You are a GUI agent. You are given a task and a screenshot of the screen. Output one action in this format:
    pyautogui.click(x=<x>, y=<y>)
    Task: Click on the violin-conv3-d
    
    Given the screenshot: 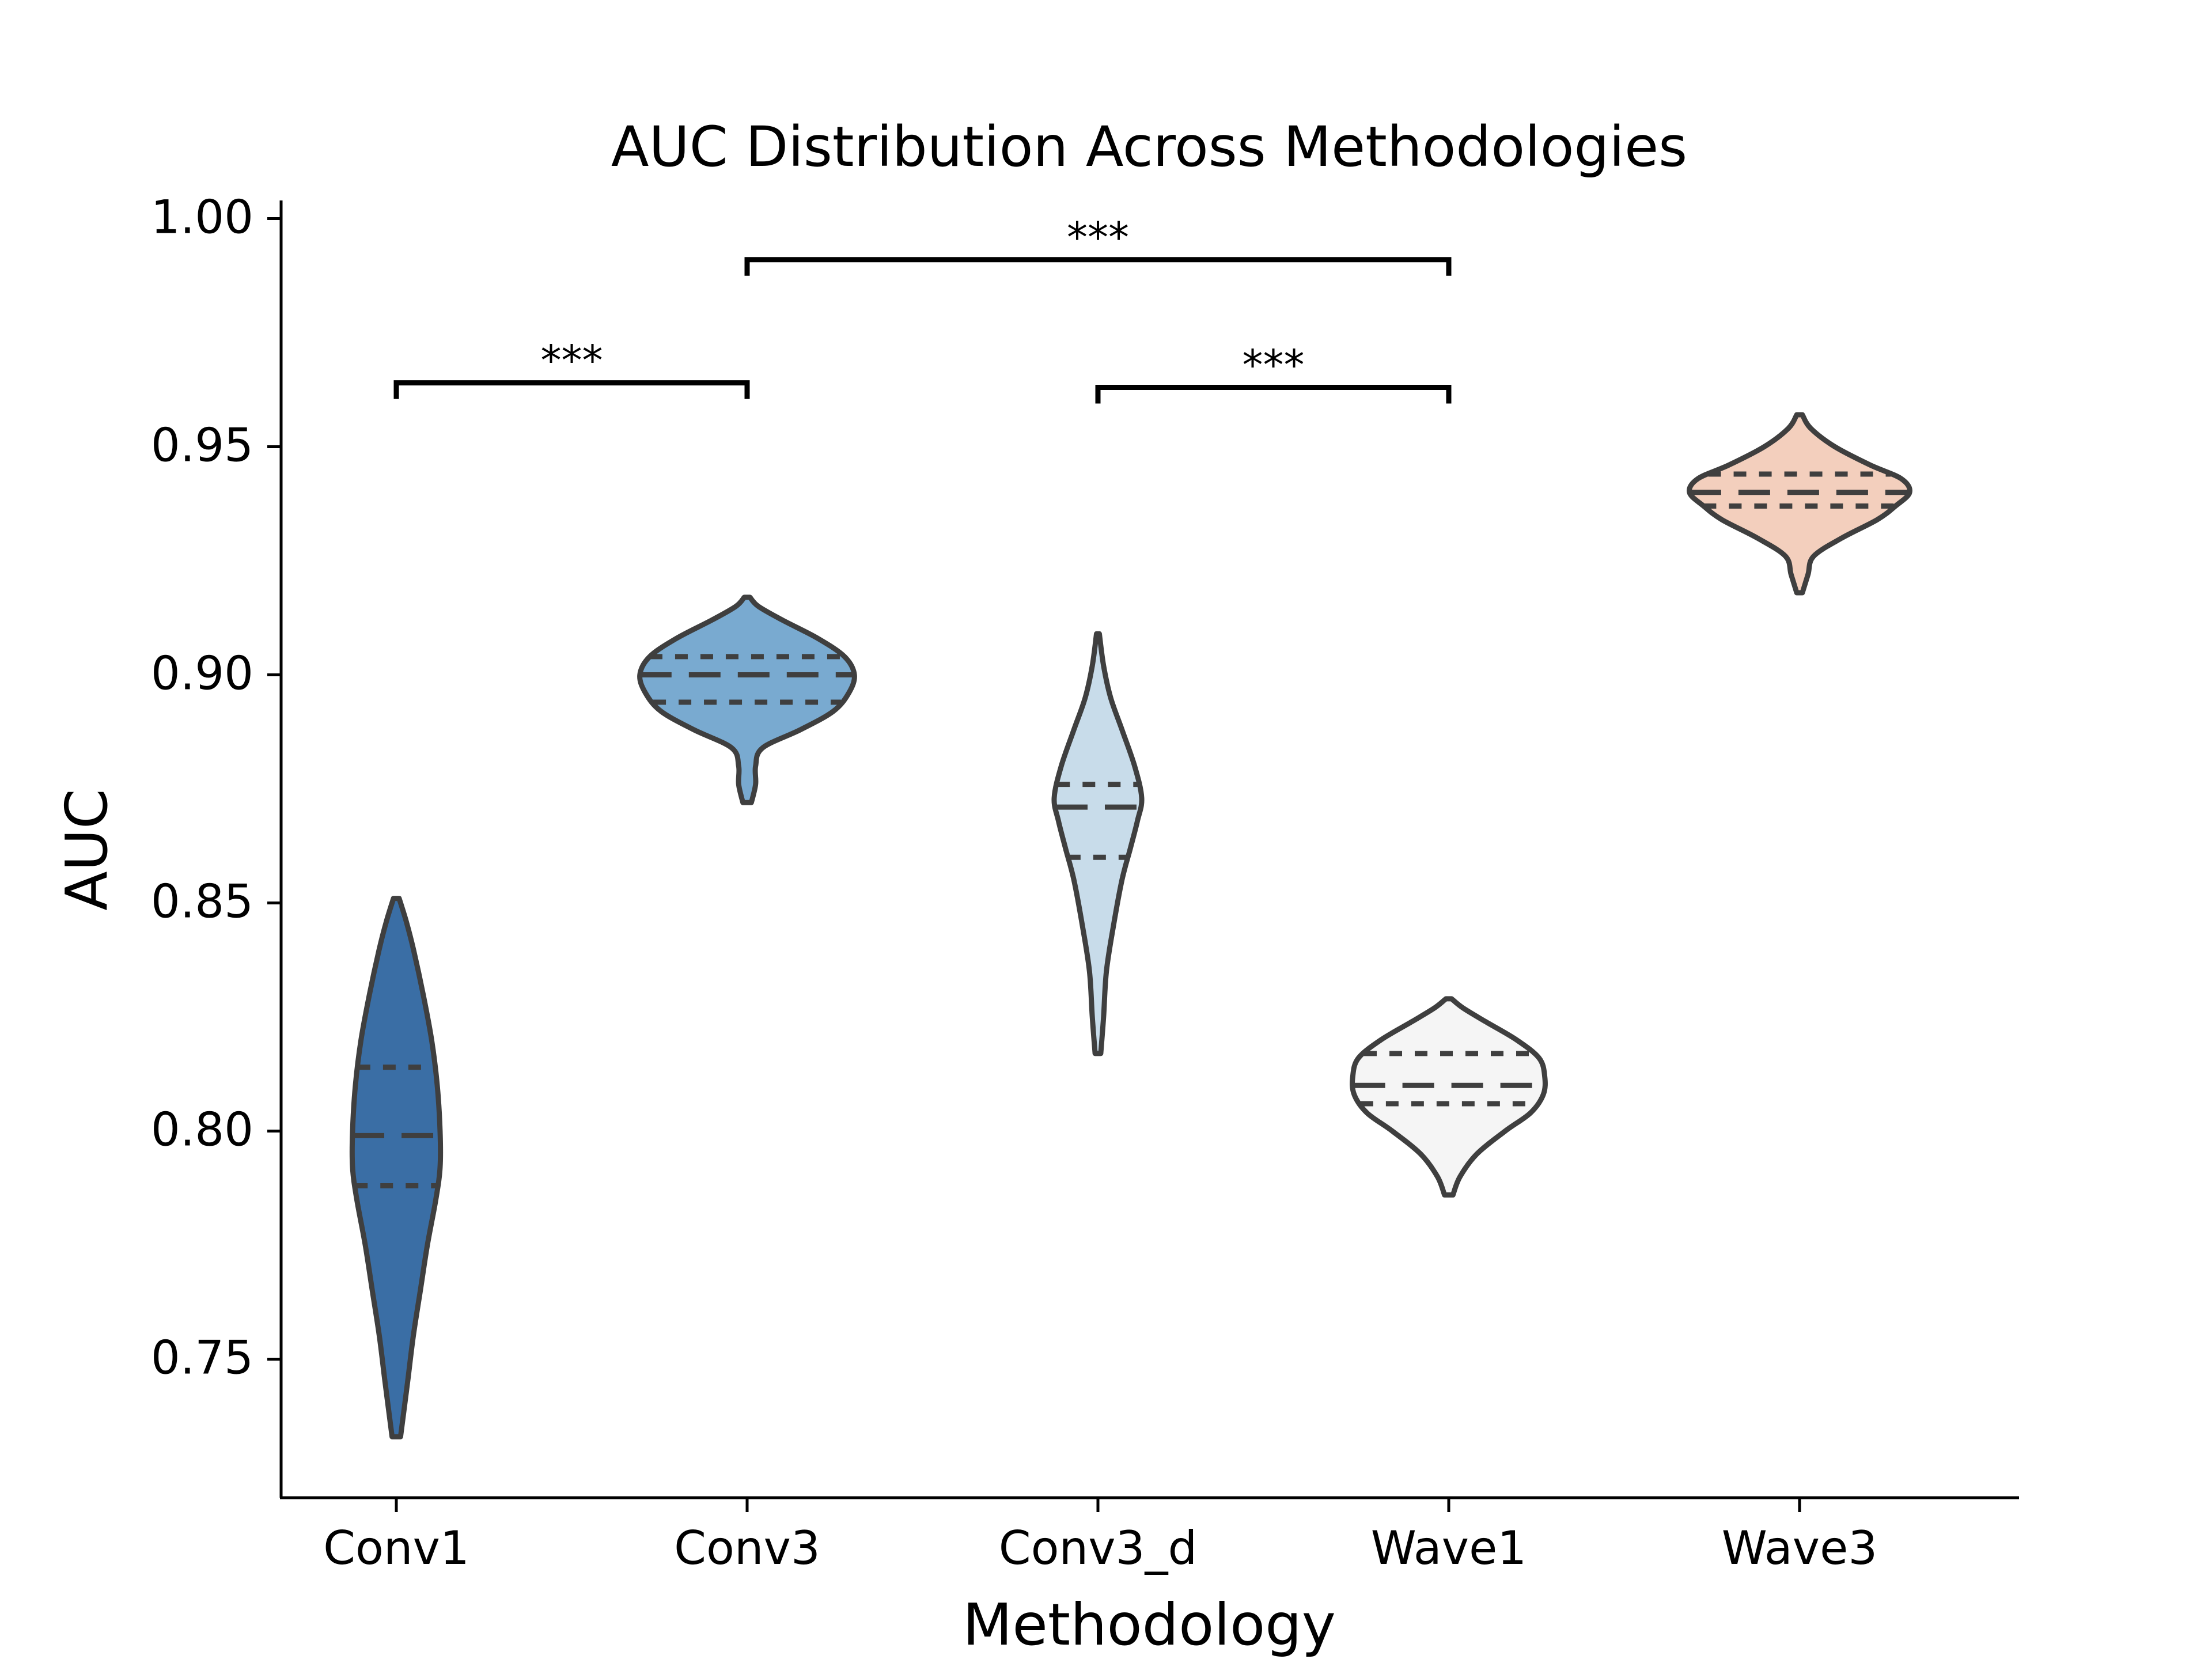 What is the action you would take?
    pyautogui.click(x=1098, y=843)
    